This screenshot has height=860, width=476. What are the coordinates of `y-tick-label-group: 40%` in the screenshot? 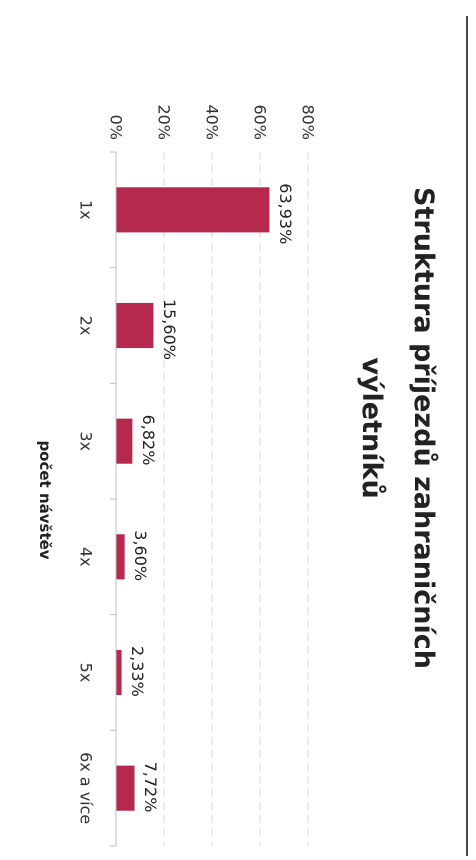 It's located at (212, 122).